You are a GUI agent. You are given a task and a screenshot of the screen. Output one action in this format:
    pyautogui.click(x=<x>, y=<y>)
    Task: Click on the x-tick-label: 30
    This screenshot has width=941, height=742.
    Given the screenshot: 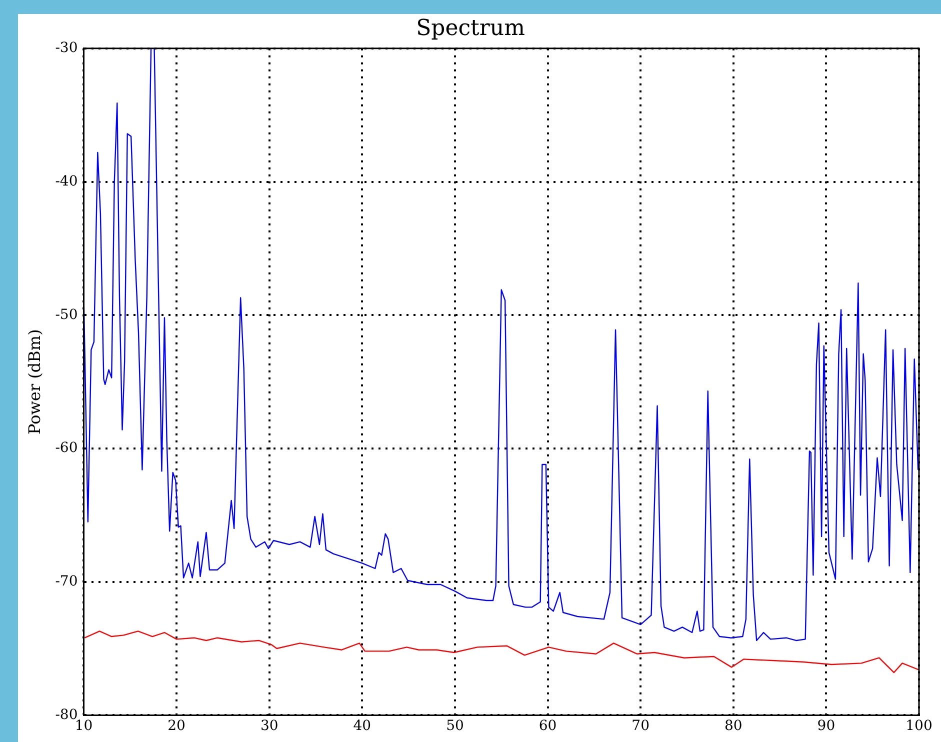 What is the action you would take?
    pyautogui.click(x=269, y=726)
    